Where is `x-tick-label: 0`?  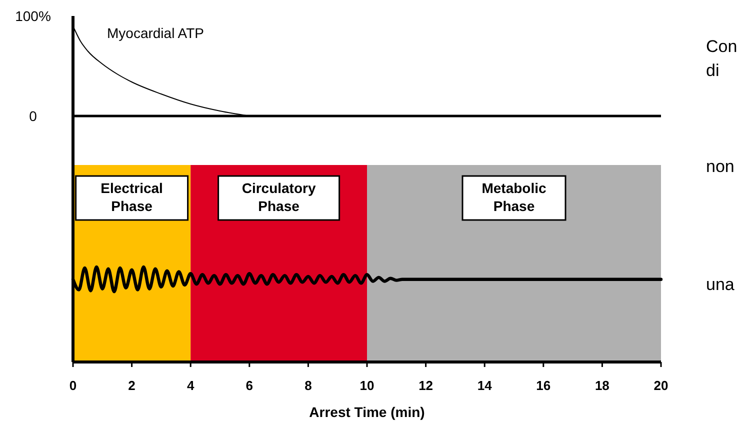
x-tick-label: 0 is located at coordinates (73, 385).